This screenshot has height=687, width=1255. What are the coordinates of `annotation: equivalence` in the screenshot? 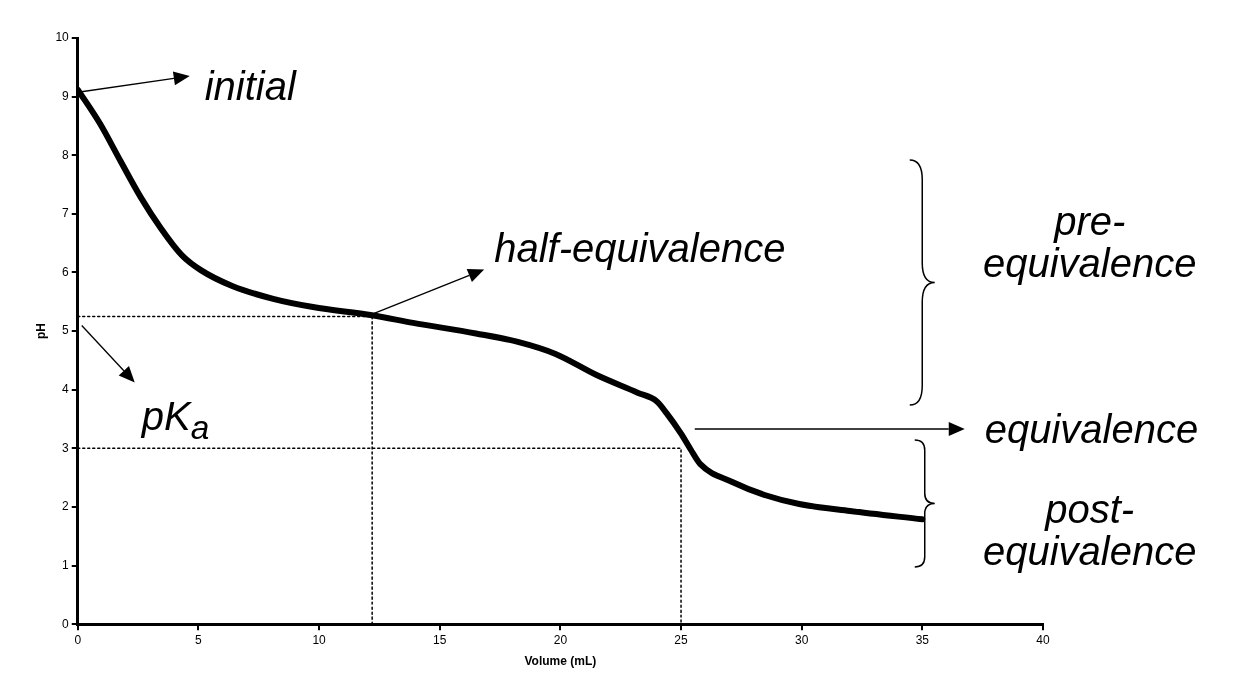 It's located at (1091, 429).